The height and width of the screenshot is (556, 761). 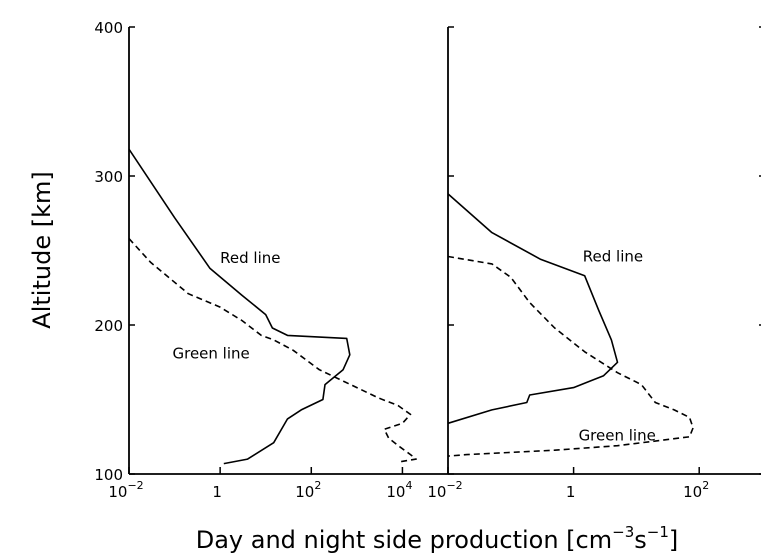 I want to click on y-tick-label: 100, so click(x=108, y=475).